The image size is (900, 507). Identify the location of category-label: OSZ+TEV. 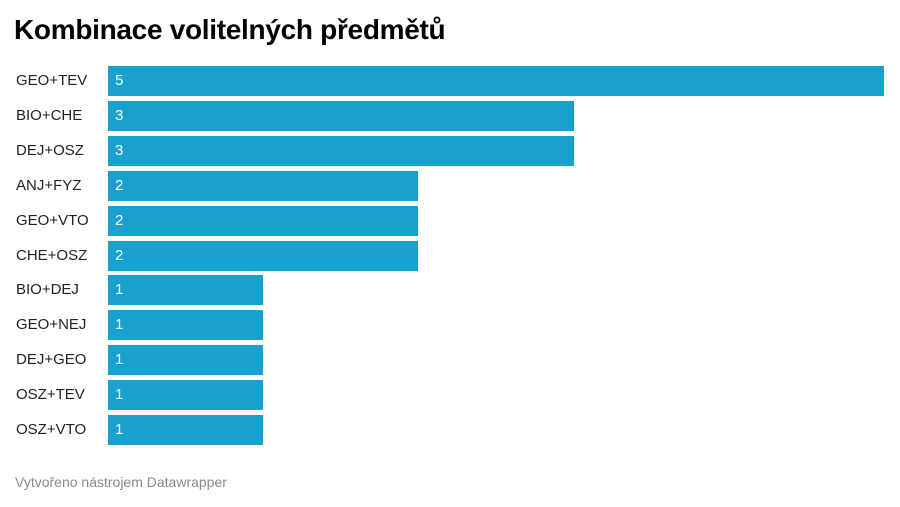
(50, 394).